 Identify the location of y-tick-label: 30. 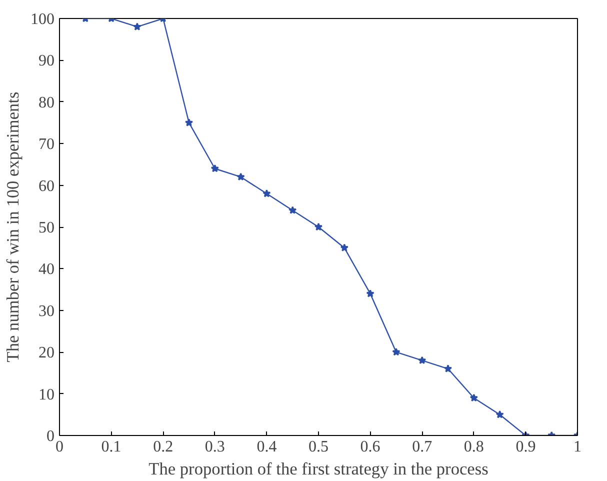
(46, 311).